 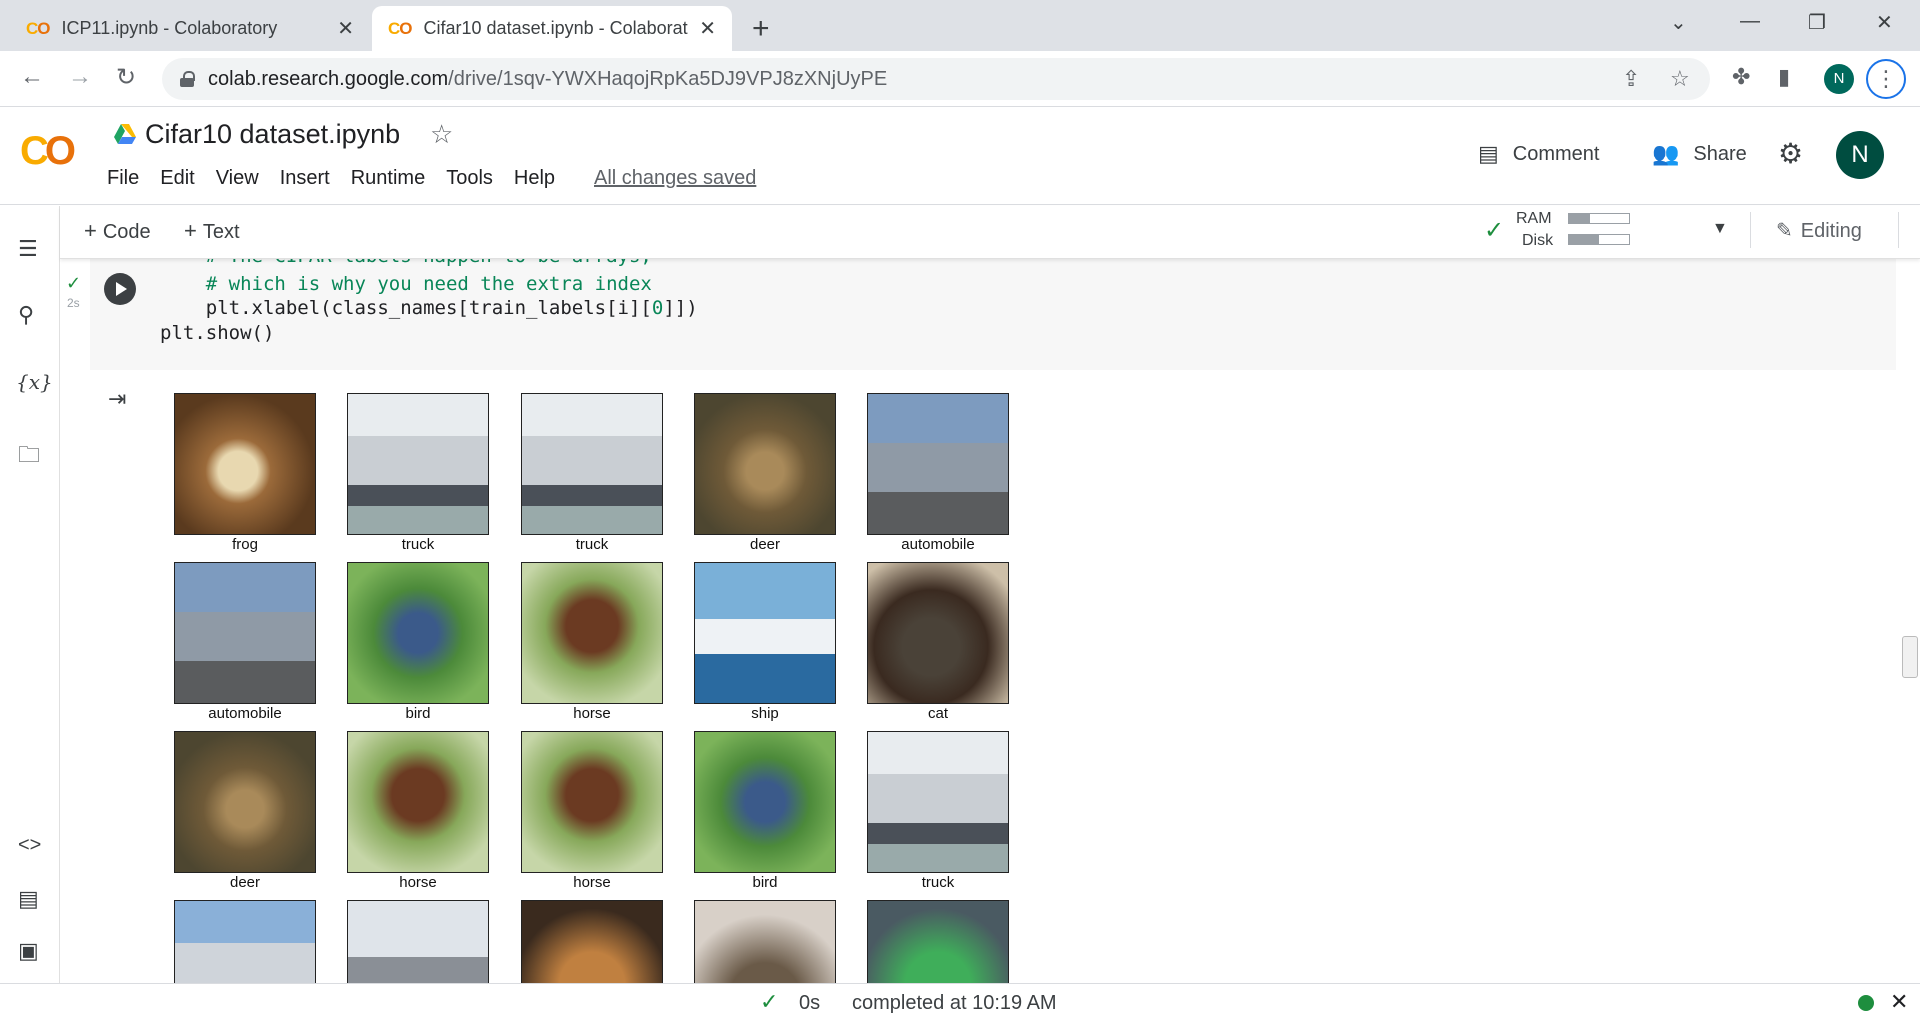 I want to click on tab-title: Cifar10 dataset.ipynb - Colaborat, so click(x=555, y=28).